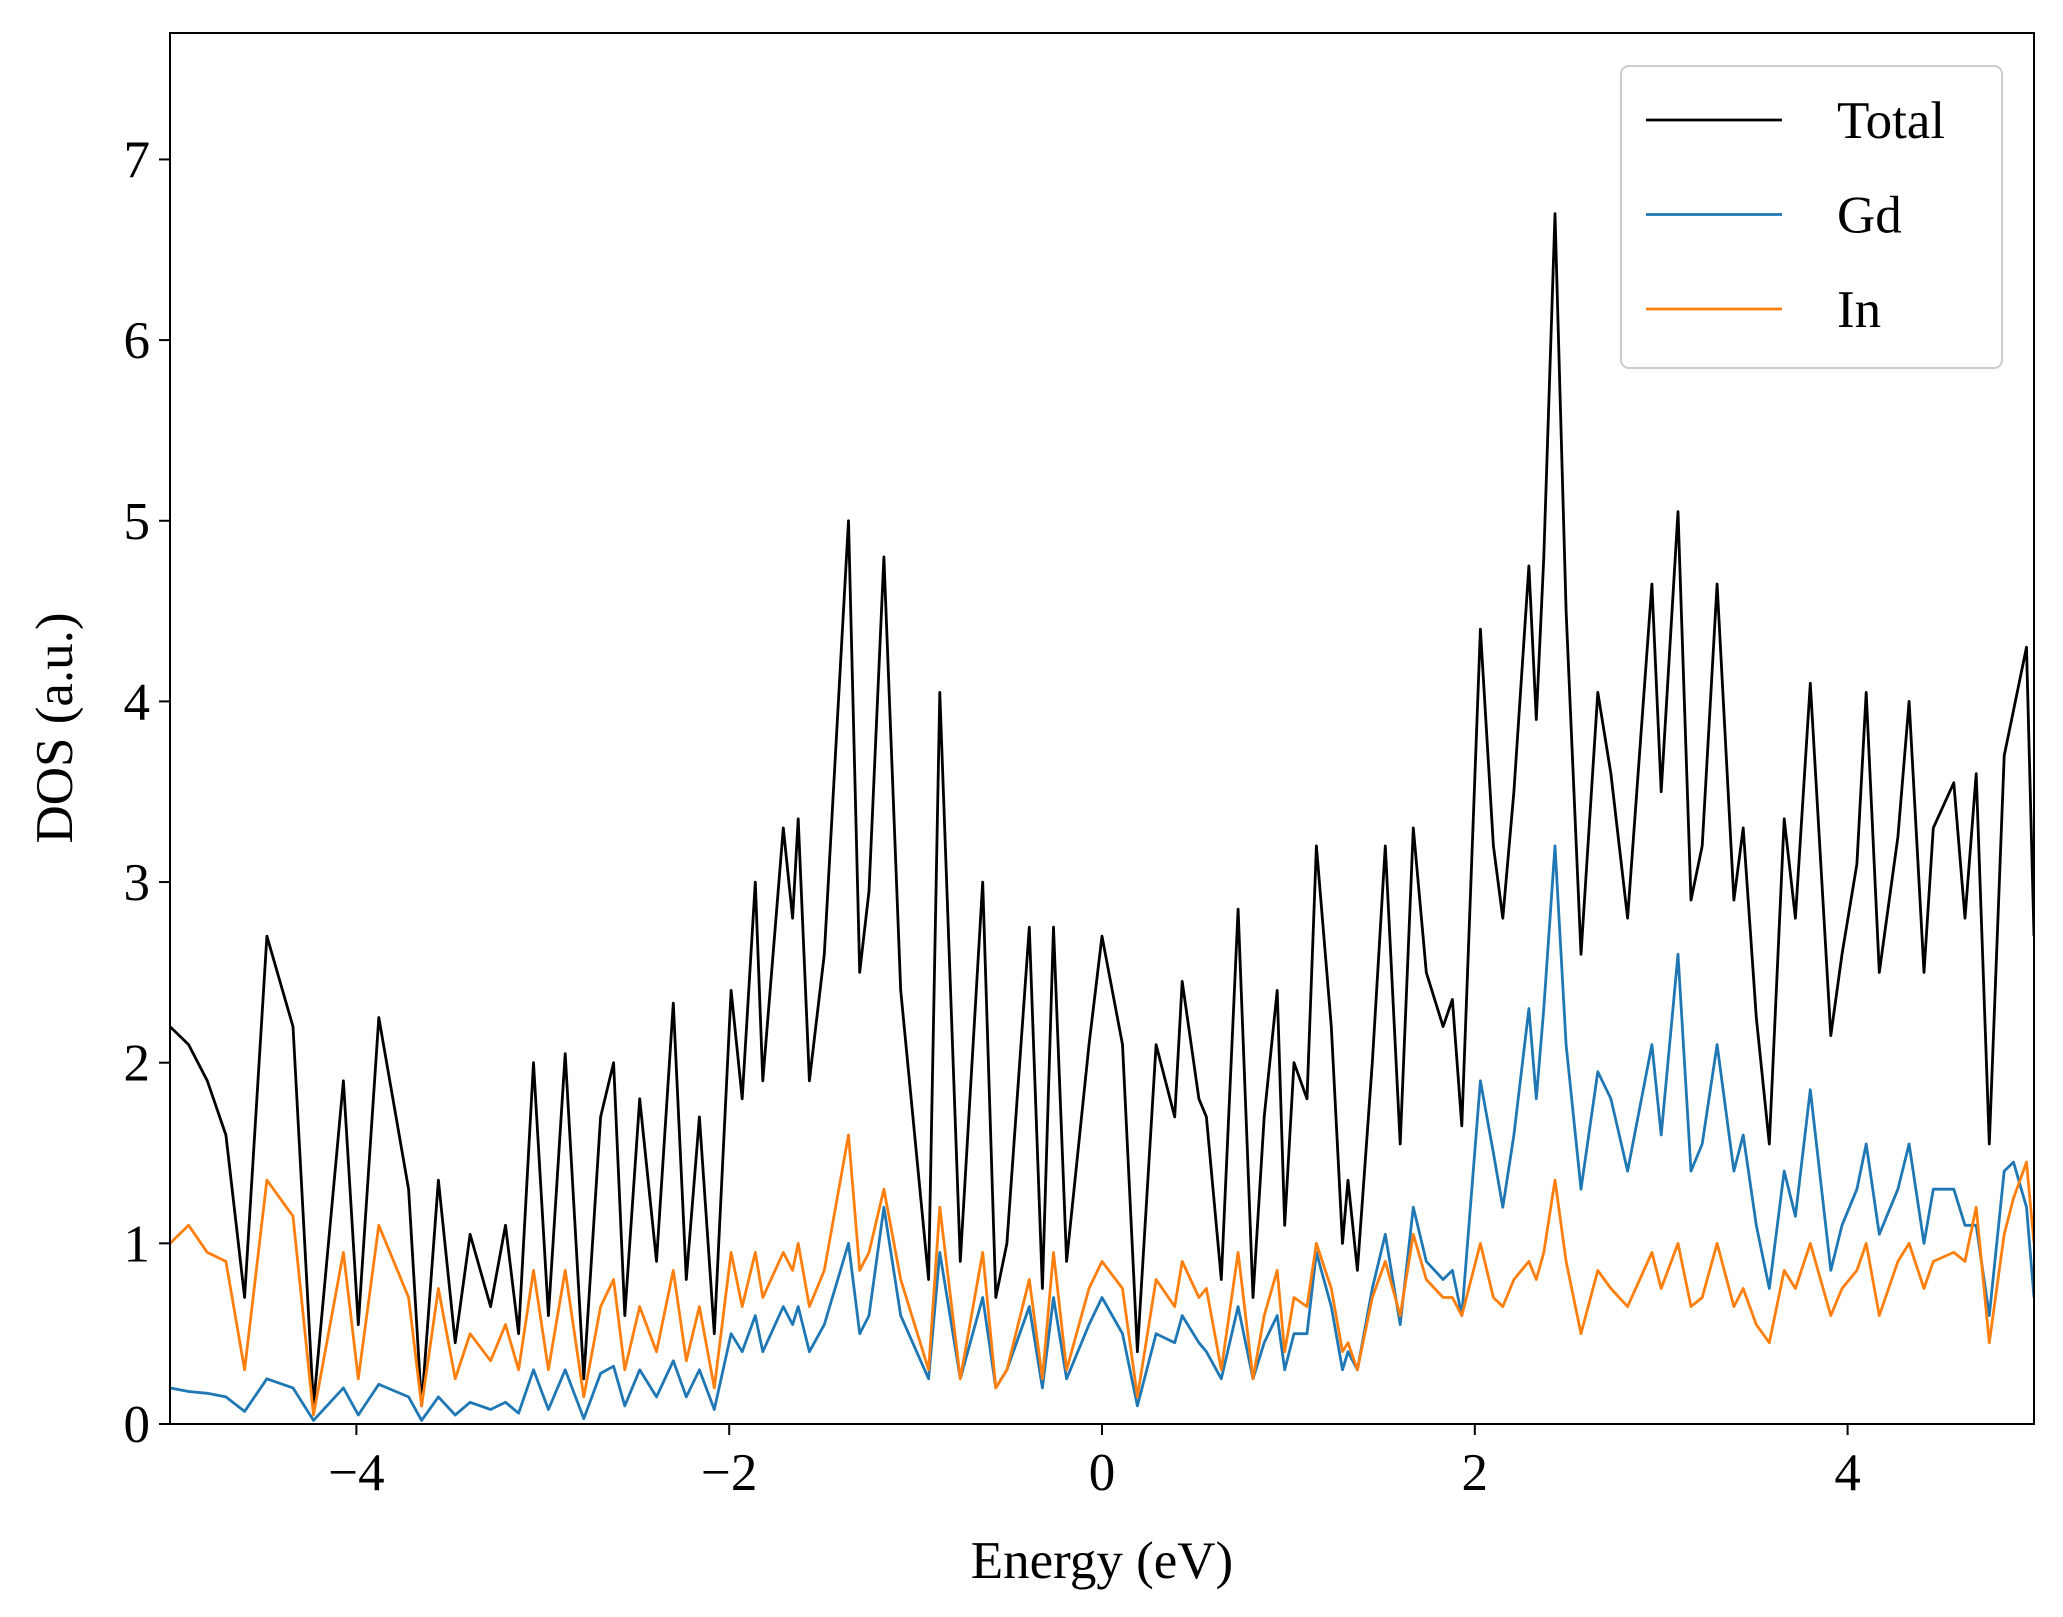 This screenshot has height=1617, width=2063. Describe the element at coordinates (55, 727) in the screenshot. I see `y-axis-label: DOS (a.u.)` at that location.